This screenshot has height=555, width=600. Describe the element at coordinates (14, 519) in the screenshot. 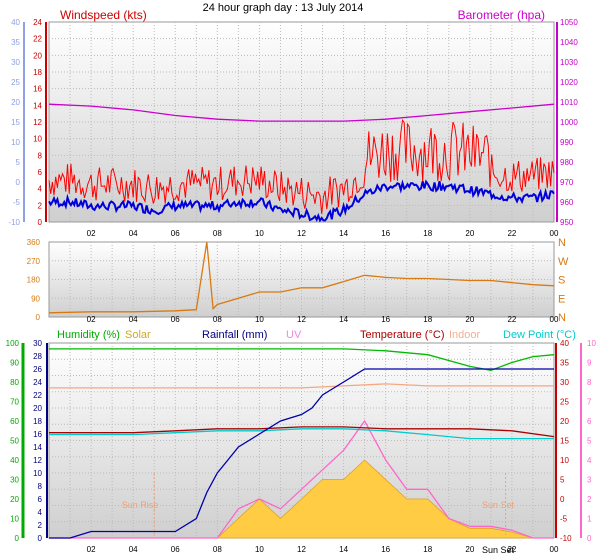

I see `humidity-tick: 10` at that location.